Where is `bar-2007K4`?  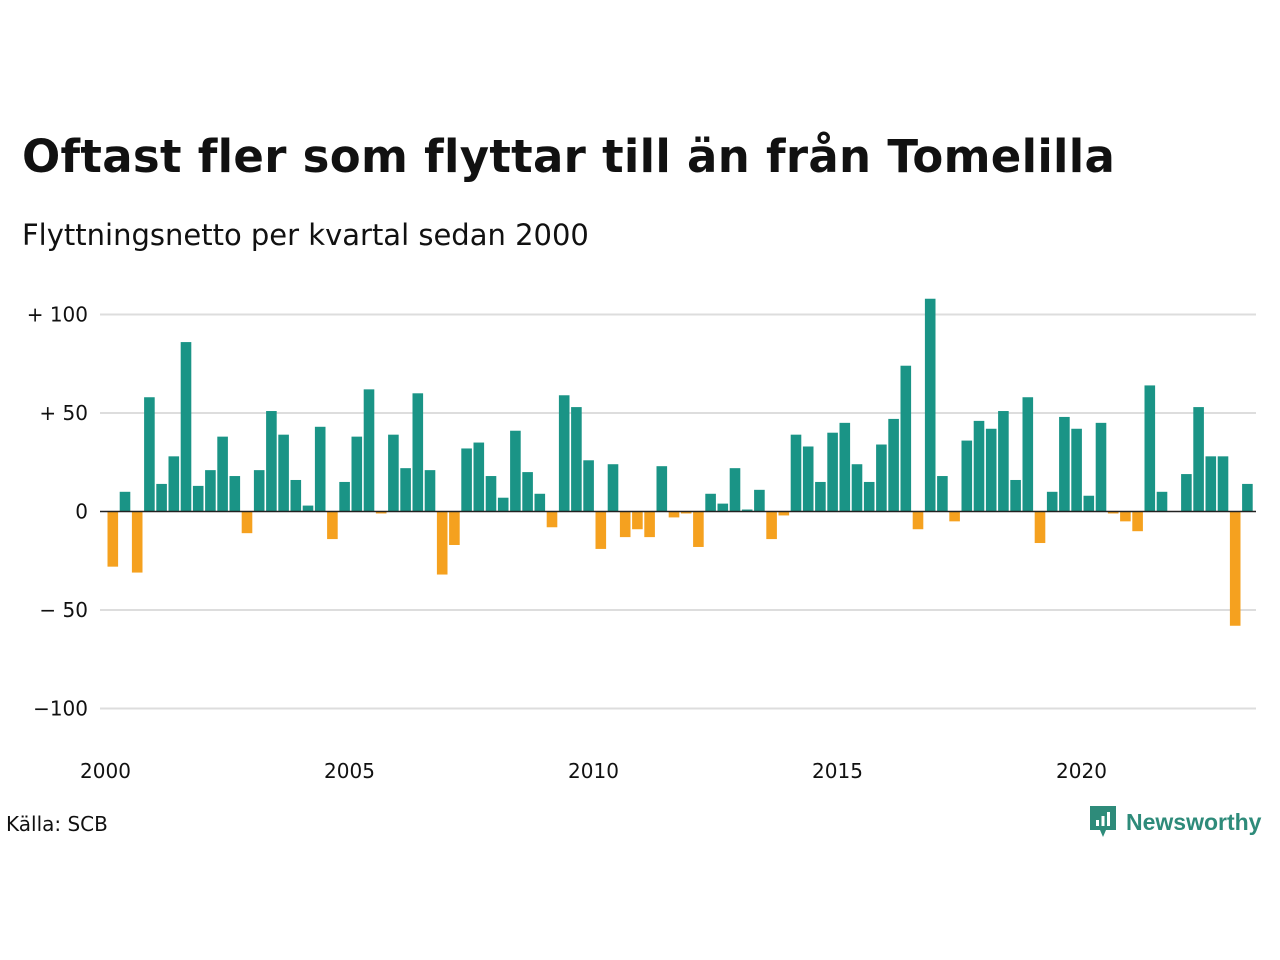 bar-2007K4 is located at coordinates (491, 494).